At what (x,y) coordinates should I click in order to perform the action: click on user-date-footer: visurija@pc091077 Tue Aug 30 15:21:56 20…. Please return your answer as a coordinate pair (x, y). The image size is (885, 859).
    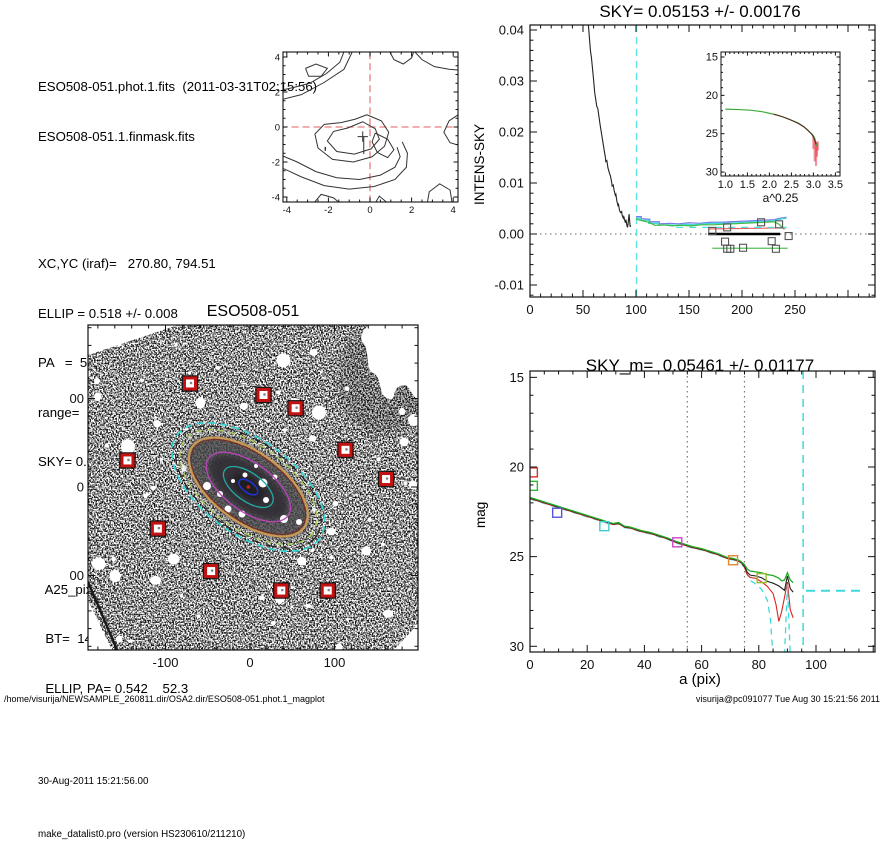
    Looking at the image, I should click on (787, 699).